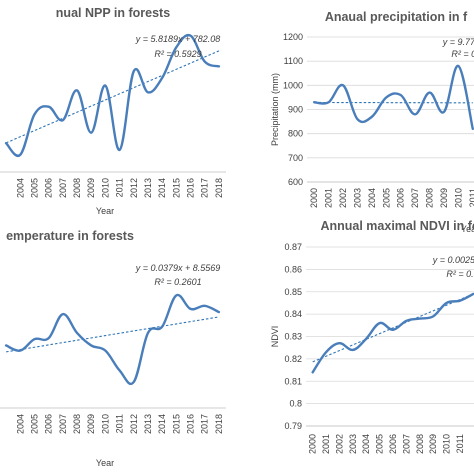 The height and width of the screenshot is (474, 474). I want to click on r-squared-label: R² = 0.9506, so click(460, 274).